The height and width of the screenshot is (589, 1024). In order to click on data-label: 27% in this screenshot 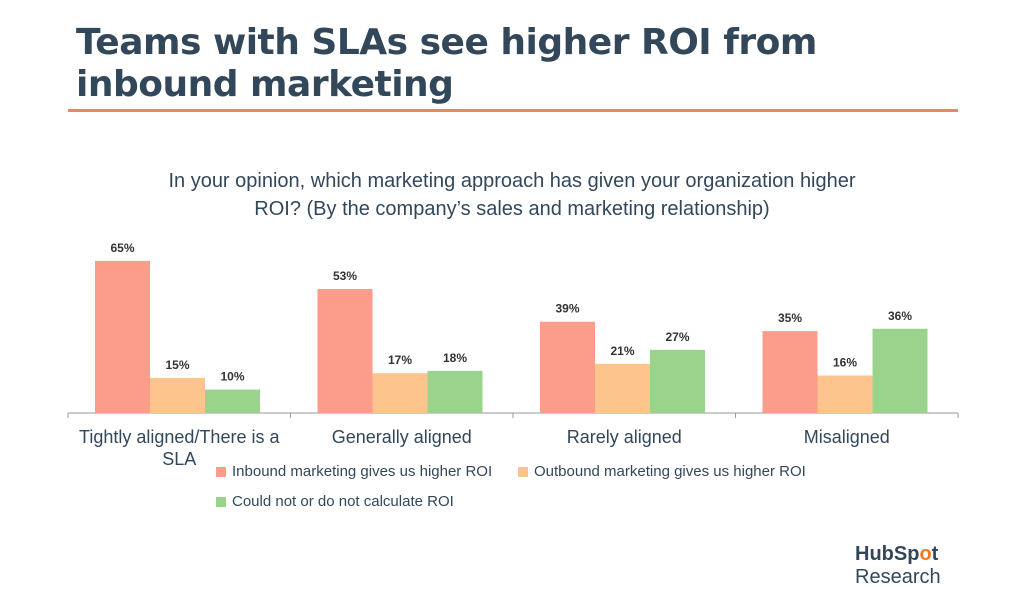, I will do `click(677, 337)`.